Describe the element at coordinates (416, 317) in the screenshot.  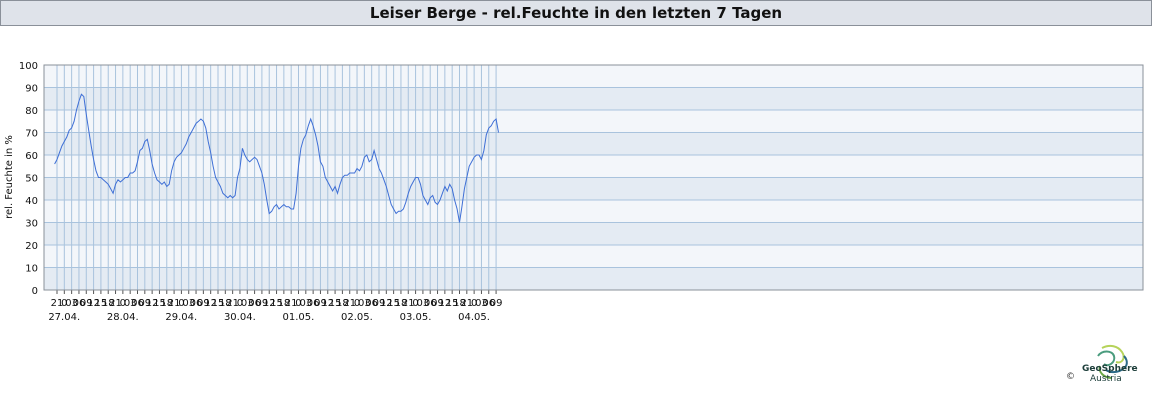
I see `x-date-label: 03.05.` at that location.